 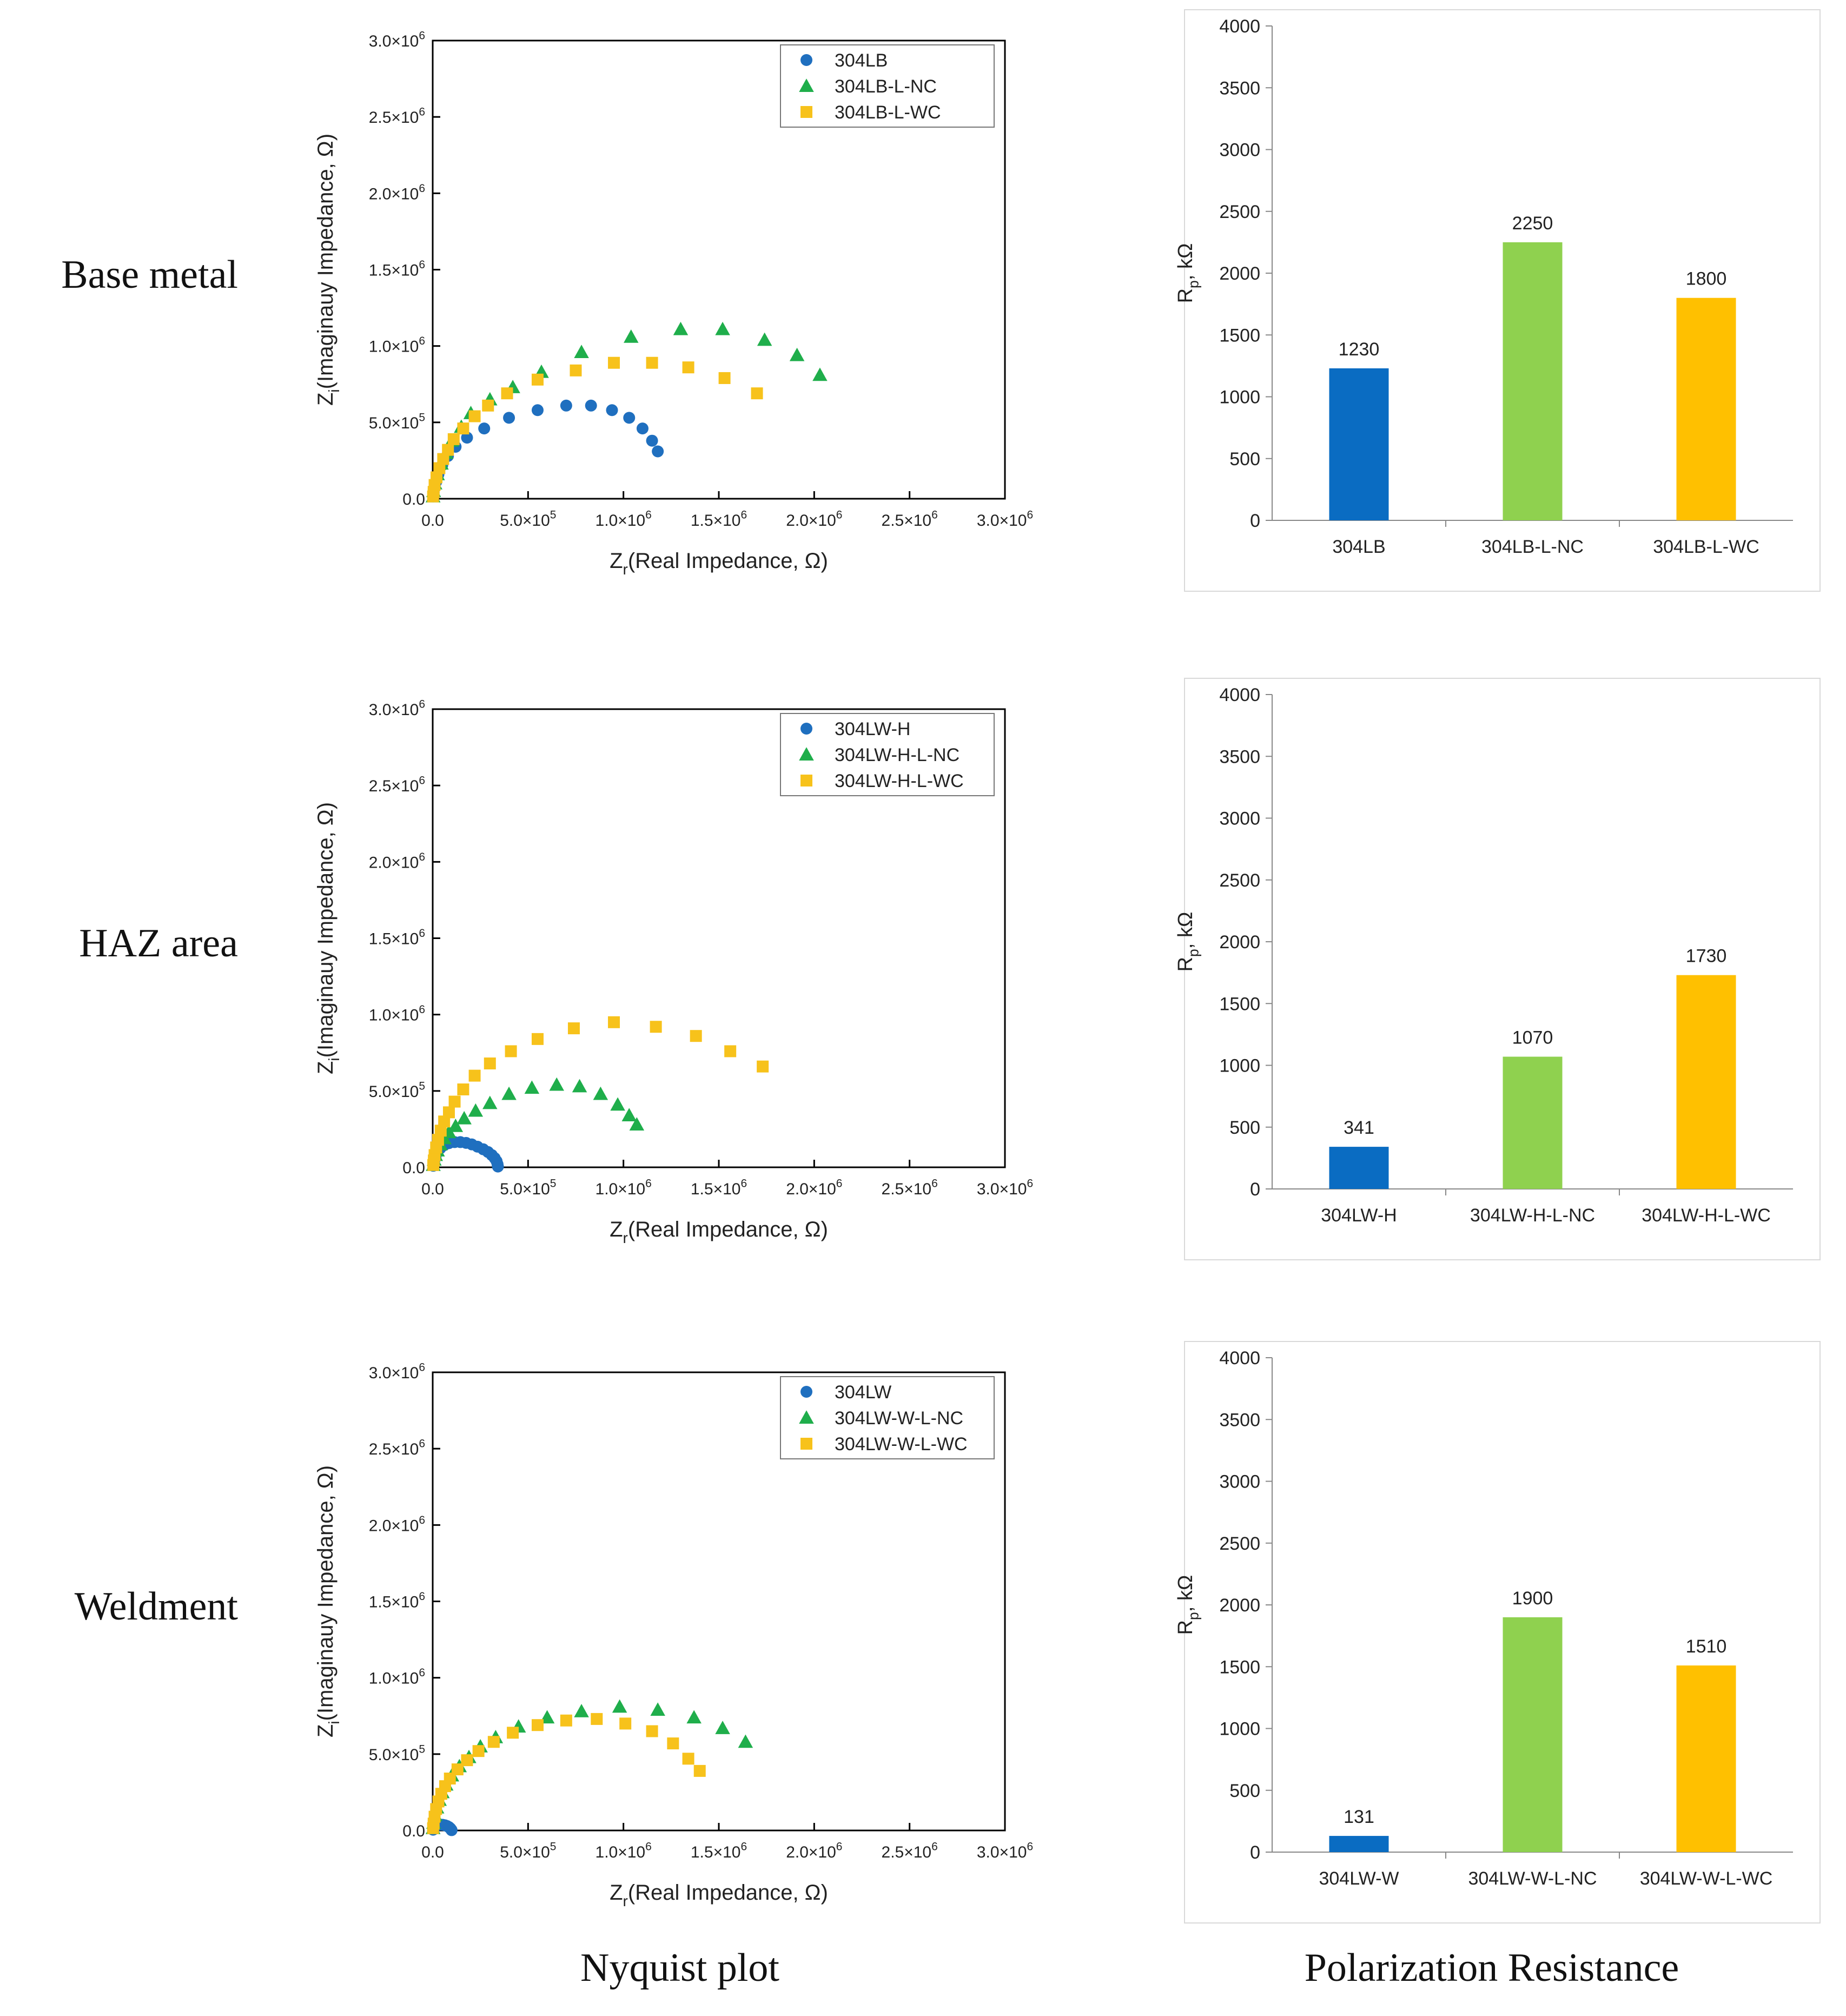 What do you see at coordinates (1706, 409) in the screenshot?
I see `bar-304LB-L-WC` at bounding box center [1706, 409].